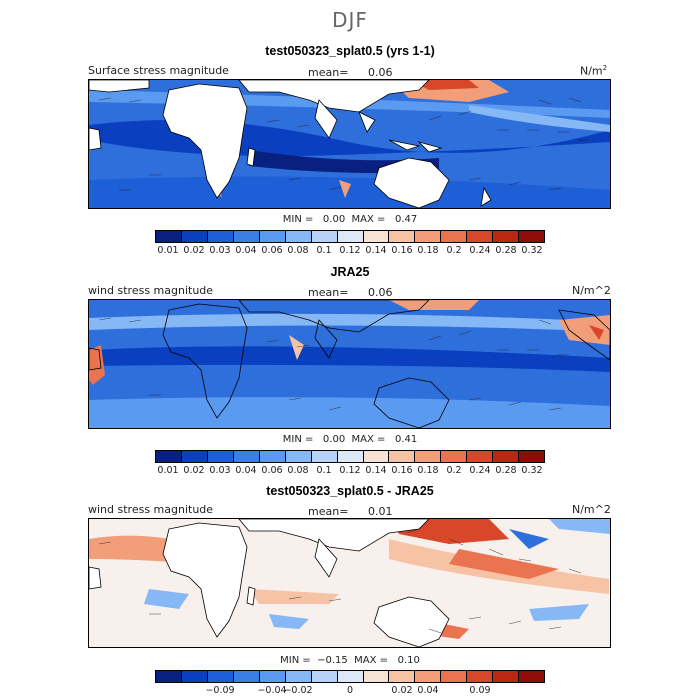  I want to click on panel-3-map, so click(349, 583).